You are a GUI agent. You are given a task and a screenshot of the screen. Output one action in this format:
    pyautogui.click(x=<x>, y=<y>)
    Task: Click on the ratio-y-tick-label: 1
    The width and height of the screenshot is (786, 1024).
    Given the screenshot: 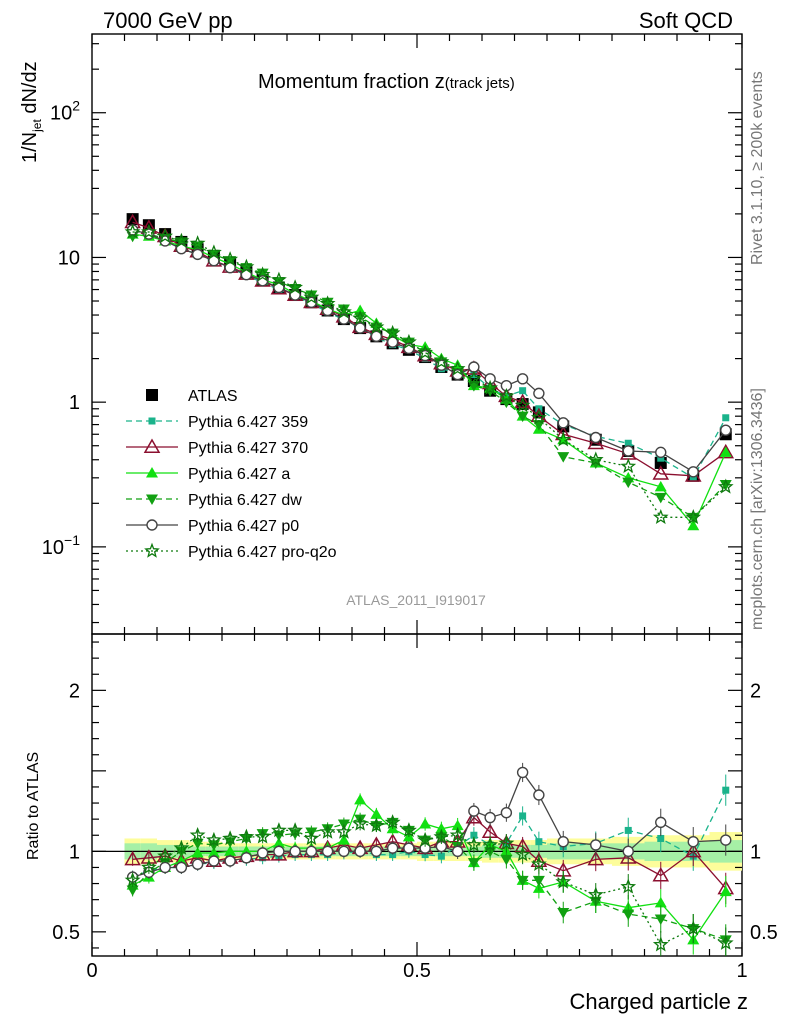 What is the action you would take?
    pyautogui.click(x=74, y=852)
    